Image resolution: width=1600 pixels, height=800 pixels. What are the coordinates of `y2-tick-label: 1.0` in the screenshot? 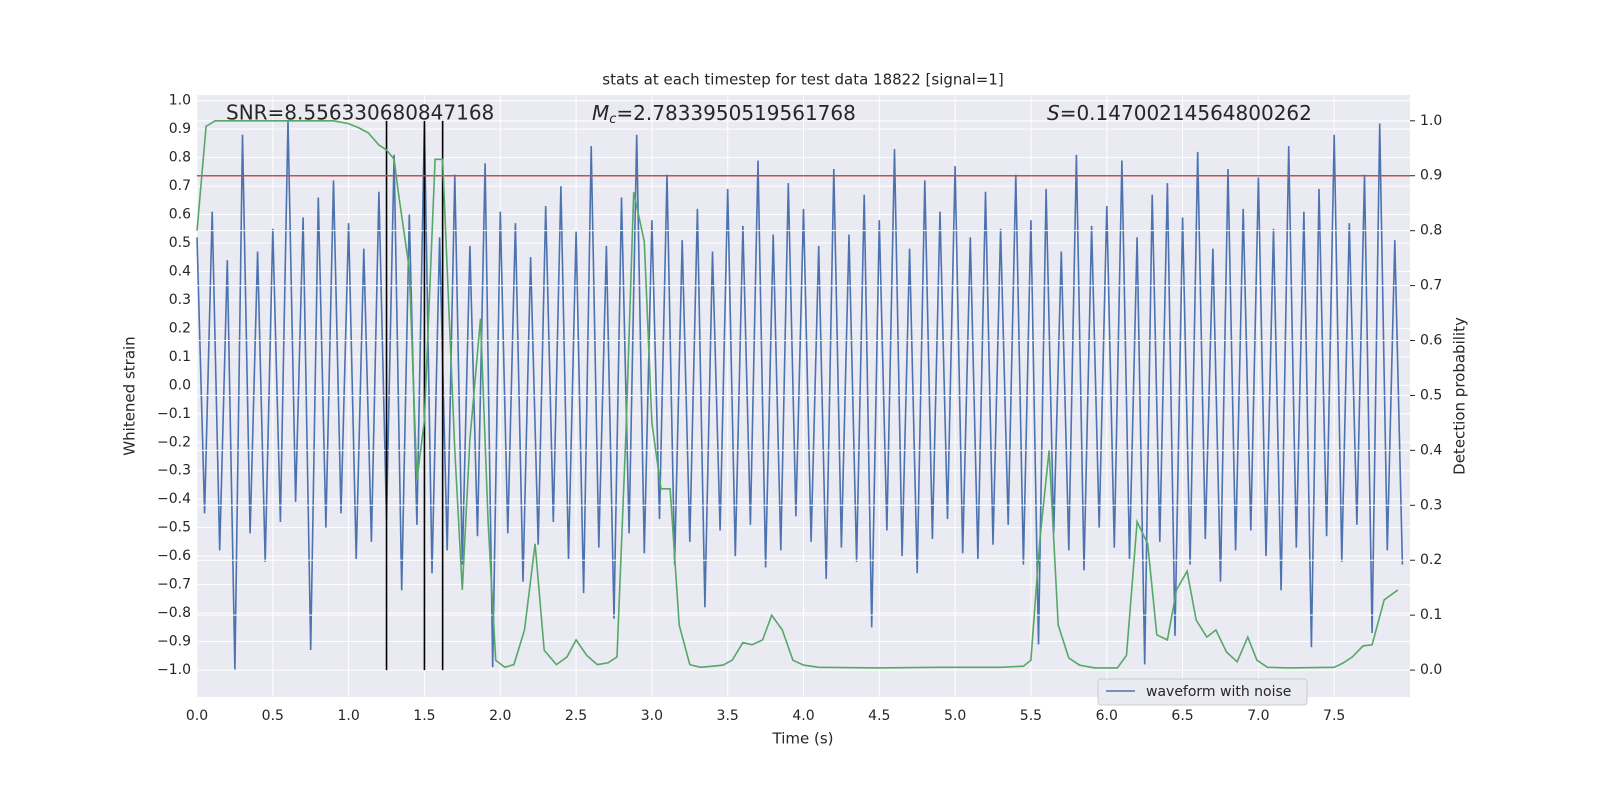 It's located at (1431, 121).